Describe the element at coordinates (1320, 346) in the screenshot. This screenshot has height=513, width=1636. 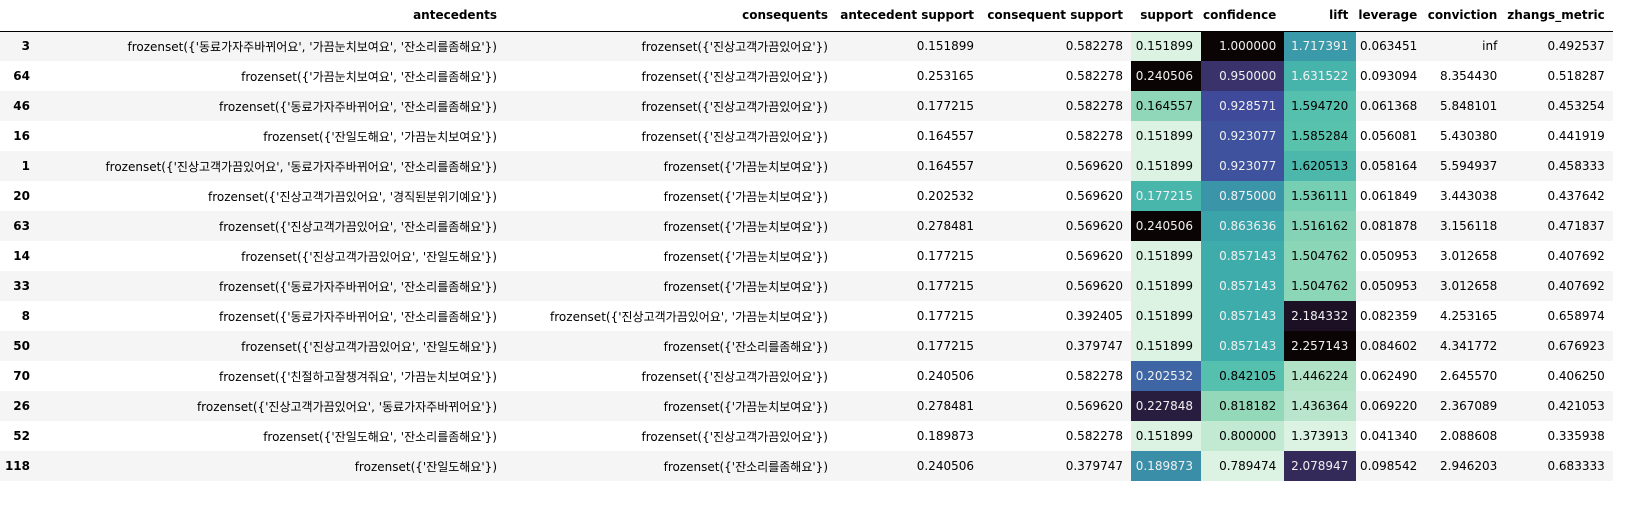
I see `lift-cell: 2.257143` at that location.